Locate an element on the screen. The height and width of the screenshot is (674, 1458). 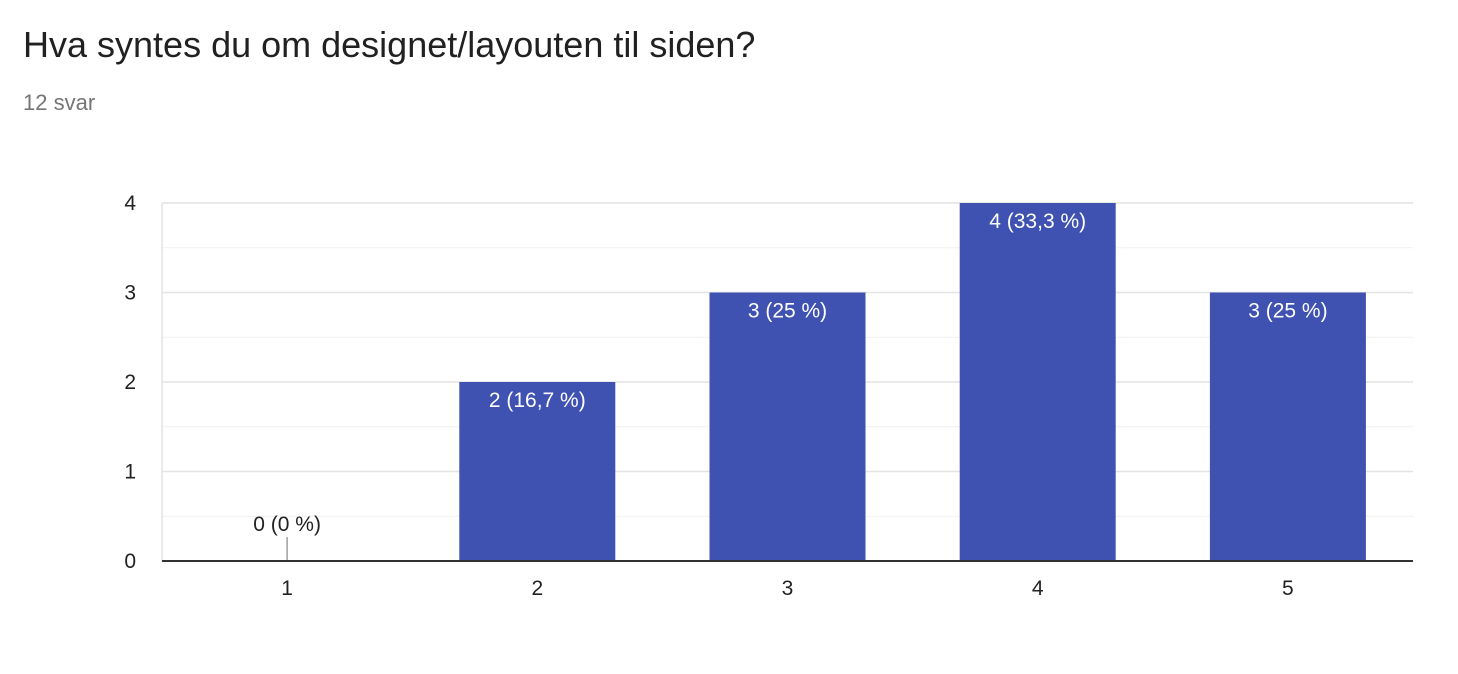
bar-value-label: 0 (0 %) is located at coordinates (287, 524).